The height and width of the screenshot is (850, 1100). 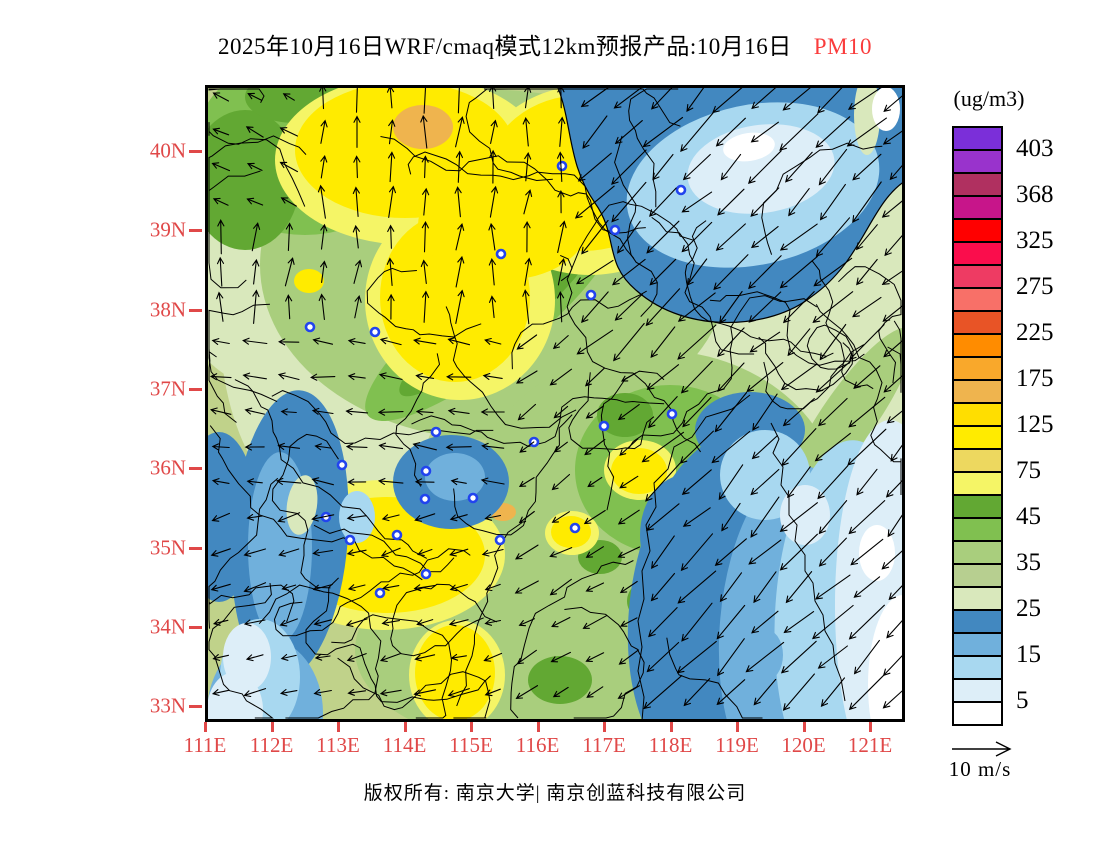 What do you see at coordinates (1028, 562) in the screenshot?
I see `colorbar-label-35: 35` at bounding box center [1028, 562].